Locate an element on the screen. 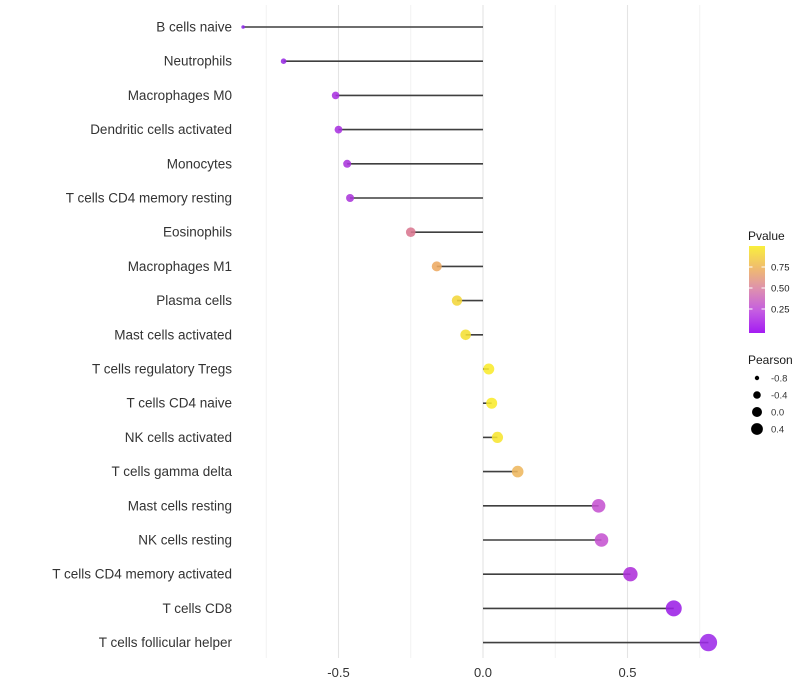 The height and width of the screenshot is (700, 800). x-axis-tick-label: 0.0 is located at coordinates (483, 672).